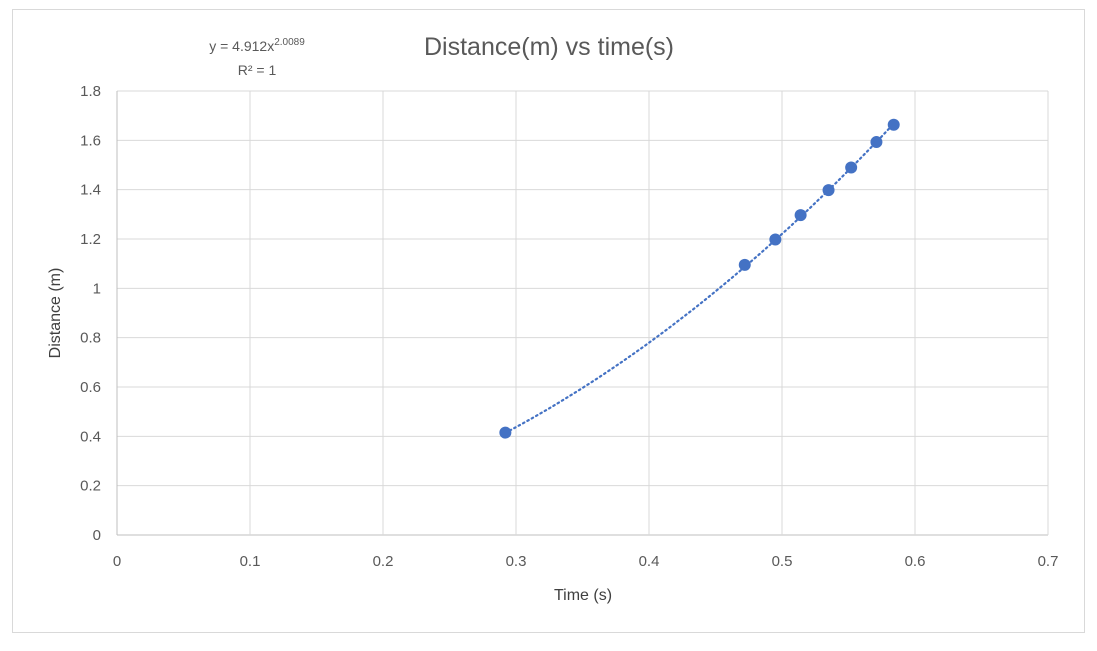 Image resolution: width=1097 pixels, height=651 pixels. Describe the element at coordinates (117, 561) in the screenshot. I see `x-tick-label: 0` at that location.